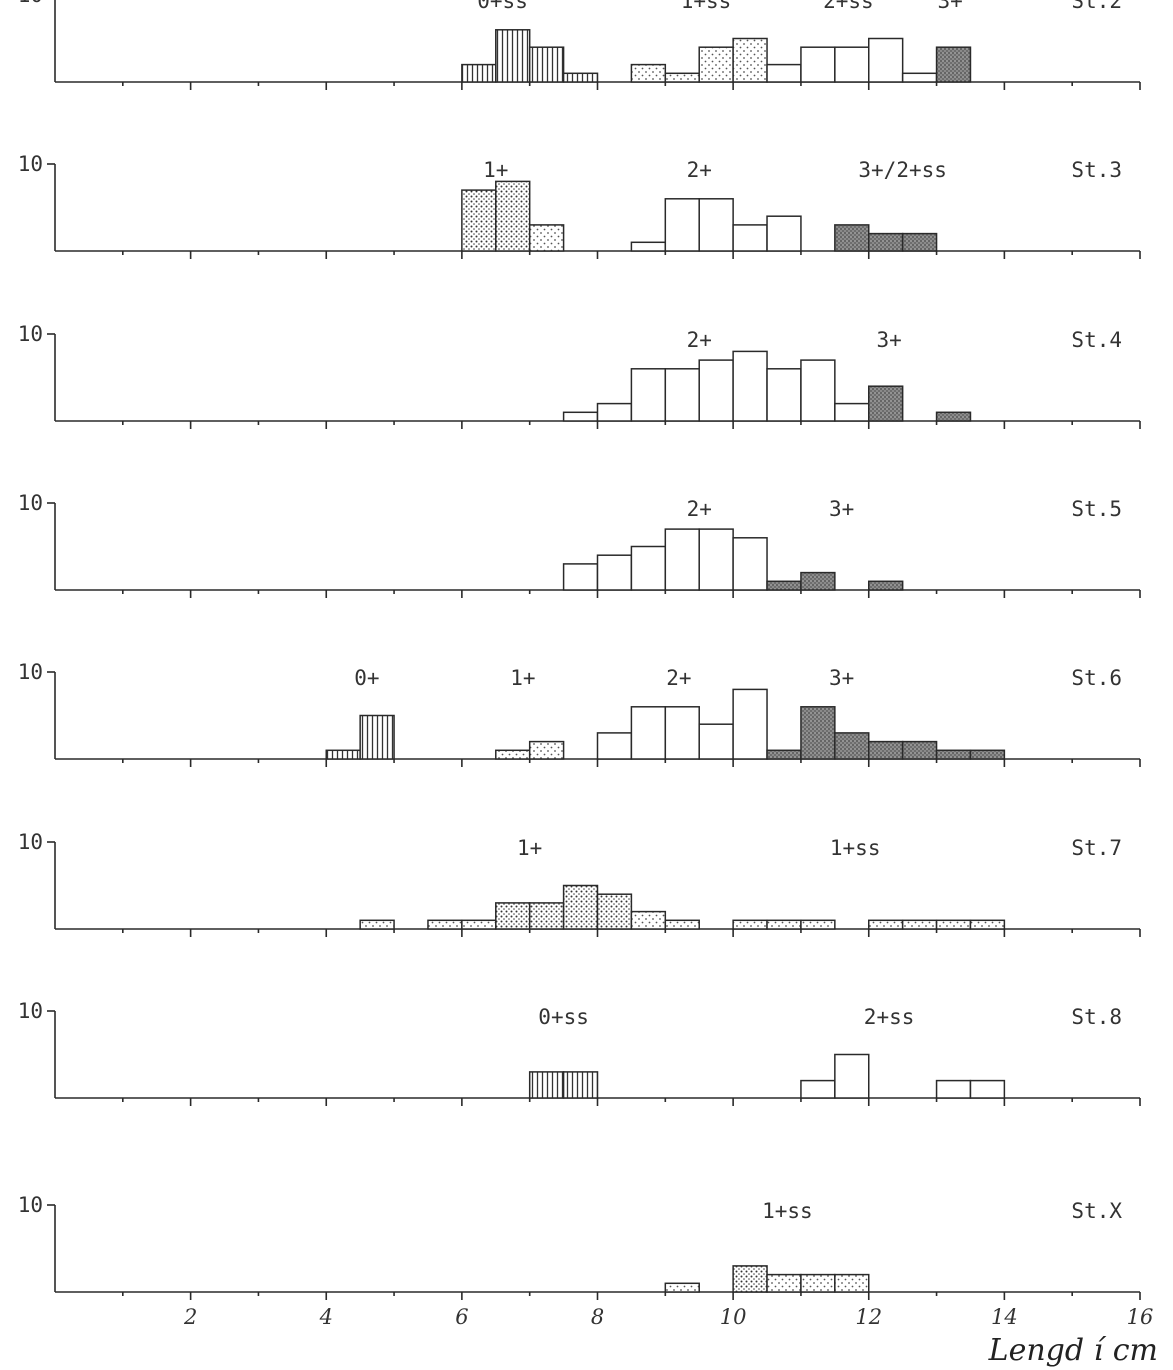 The width and height of the screenshot is (1173, 1370). Describe the element at coordinates (902, 170) in the screenshot. I see `age-group-label: 3+/2+ss` at that location.